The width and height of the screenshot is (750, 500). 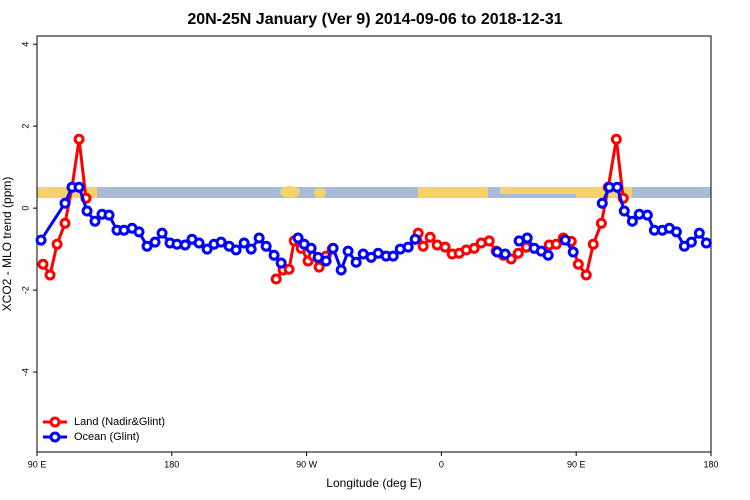 What do you see at coordinates (25, 208) in the screenshot?
I see `y-tick-label: 0` at bounding box center [25, 208].